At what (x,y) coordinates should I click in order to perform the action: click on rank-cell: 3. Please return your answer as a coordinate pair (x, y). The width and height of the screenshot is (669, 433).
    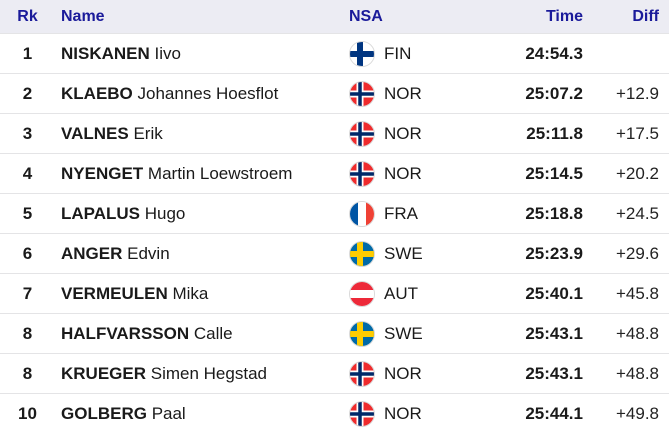
    Looking at the image, I should click on (27, 133).